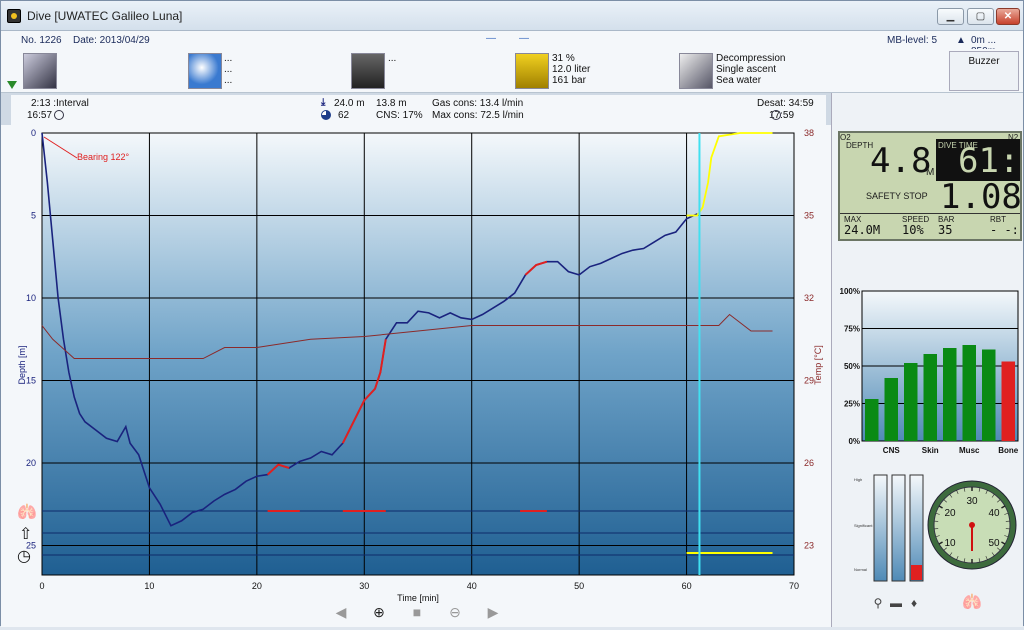 The image size is (1024, 630). I want to click on zoom-in-button: ⊕, so click(379, 612).